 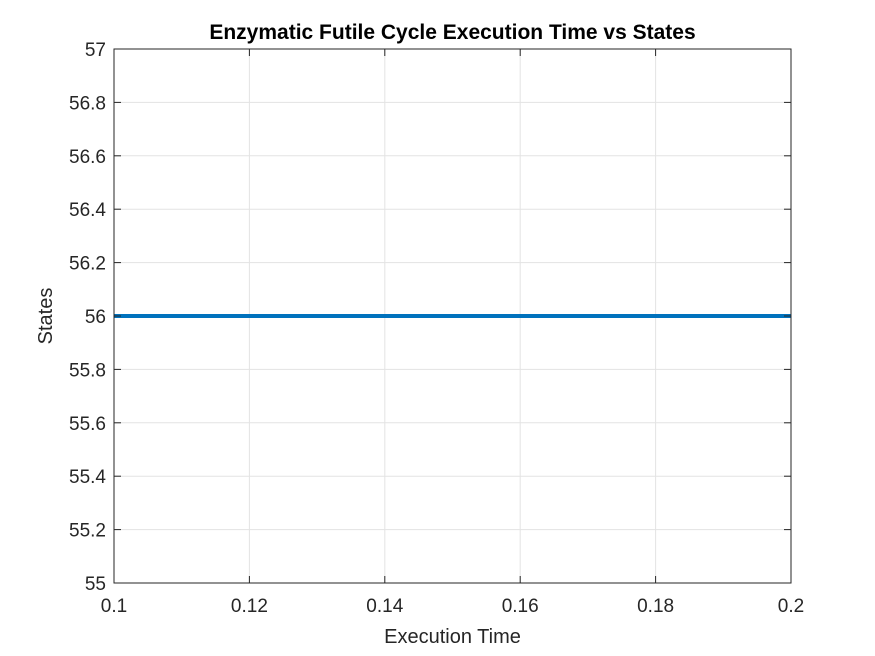 I want to click on x-tick-label: 0.1, so click(x=114, y=606).